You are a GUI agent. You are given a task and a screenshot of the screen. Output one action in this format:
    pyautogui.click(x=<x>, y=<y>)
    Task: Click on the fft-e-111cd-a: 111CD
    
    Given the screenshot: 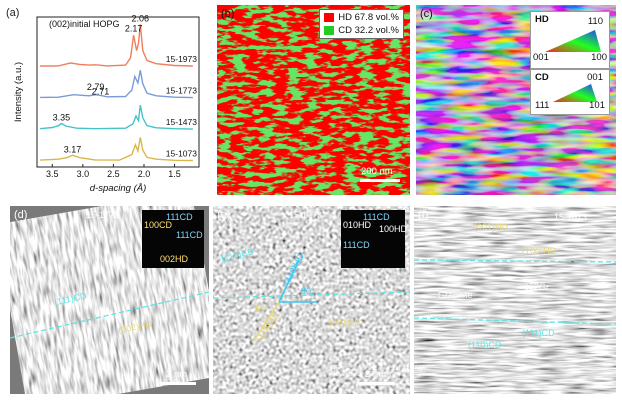 What is the action you would take?
    pyautogui.click(x=376, y=217)
    